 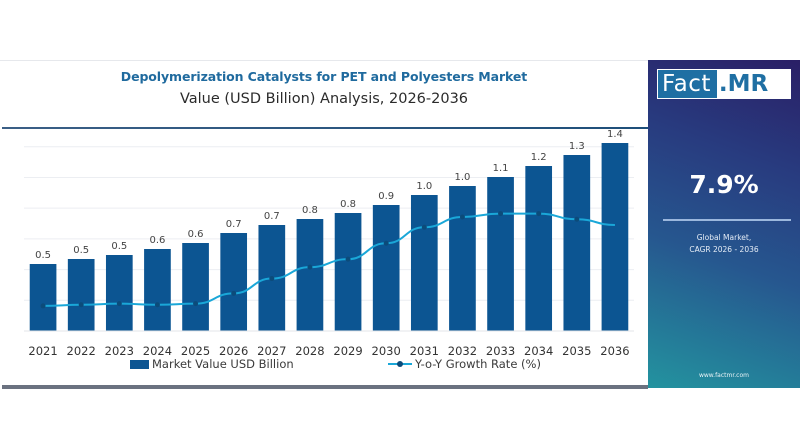 What do you see at coordinates (139, 364) in the screenshot?
I see `legend-bar-swatch` at bounding box center [139, 364].